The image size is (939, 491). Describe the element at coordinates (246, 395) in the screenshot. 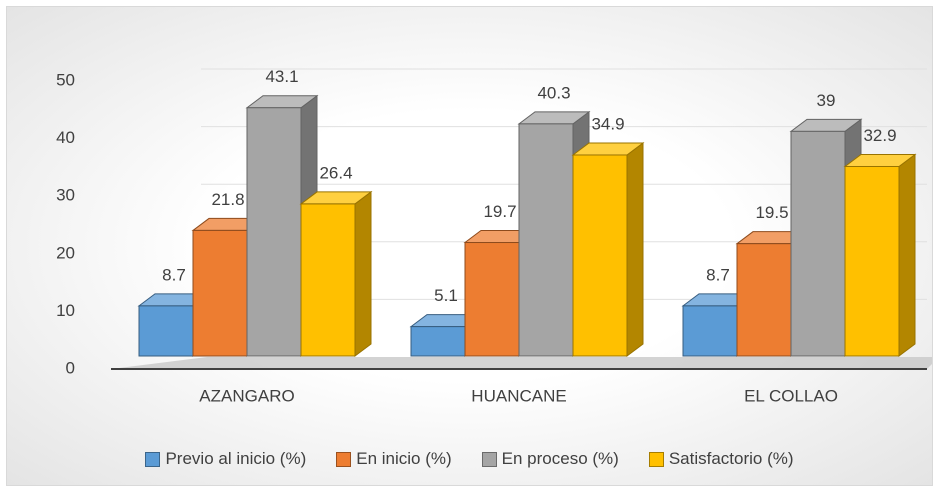

I see `x-tick-label: AZANGARO` at that location.